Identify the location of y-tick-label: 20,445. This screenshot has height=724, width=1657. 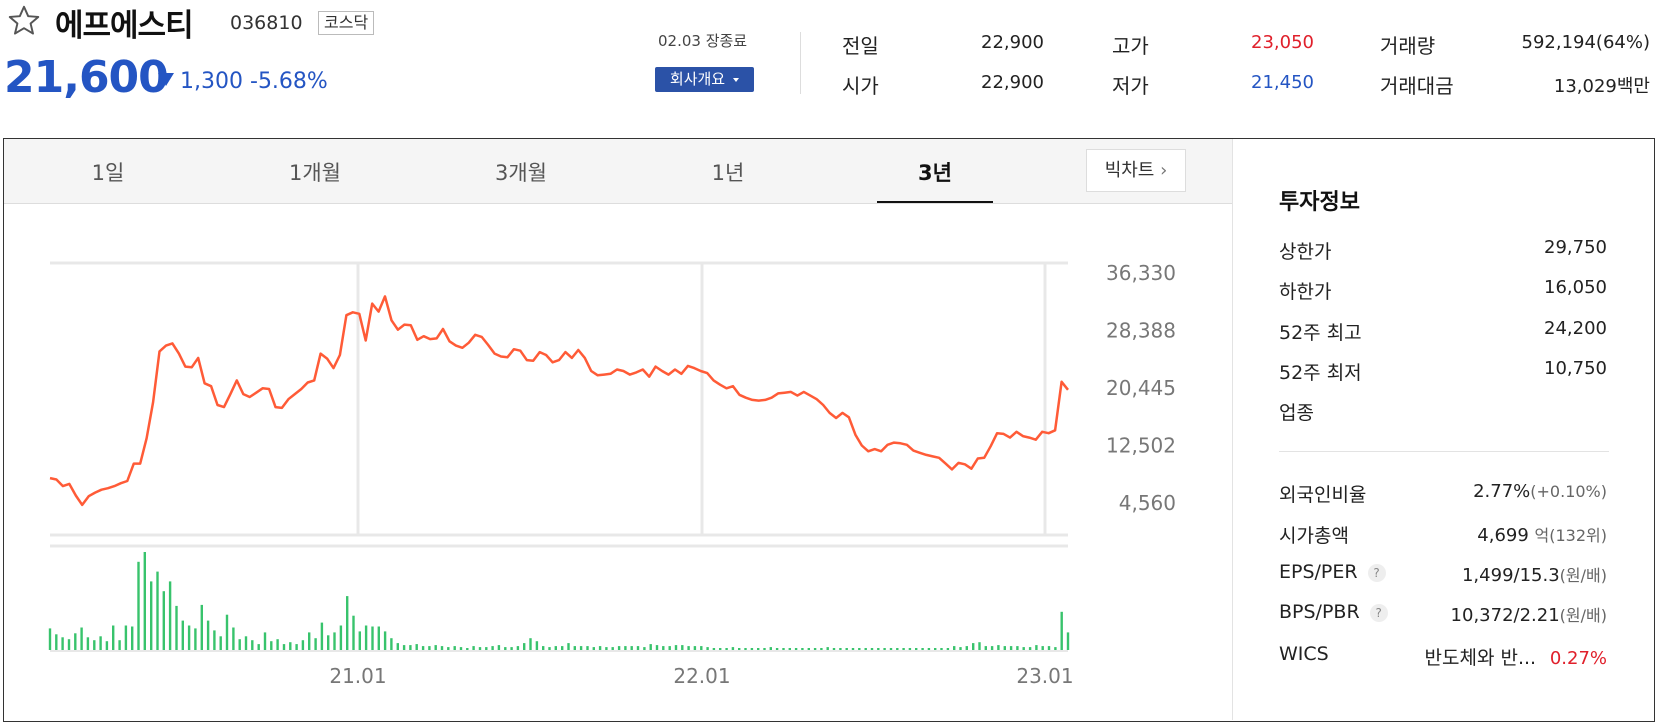
(1141, 388).